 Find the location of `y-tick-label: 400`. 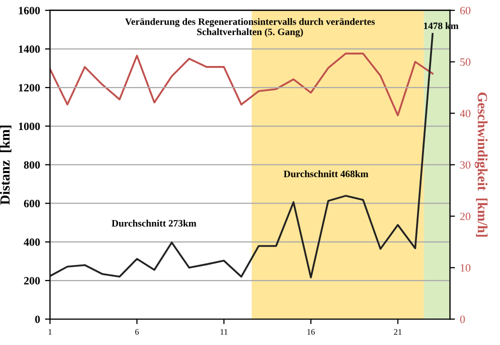

y-tick-label: 400 is located at coordinates (32, 242).